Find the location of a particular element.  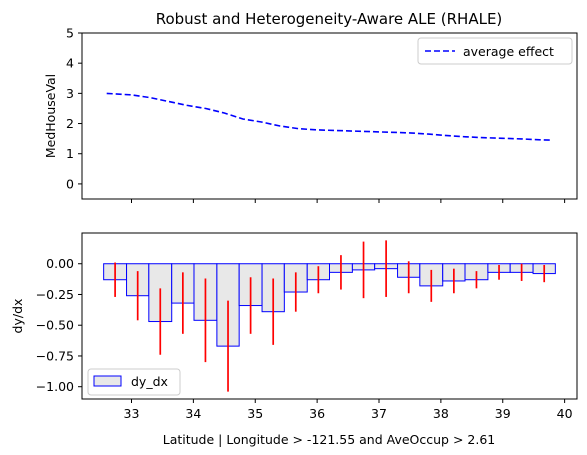

bottom-y-tick-label: 0.00 is located at coordinates (60, 263).